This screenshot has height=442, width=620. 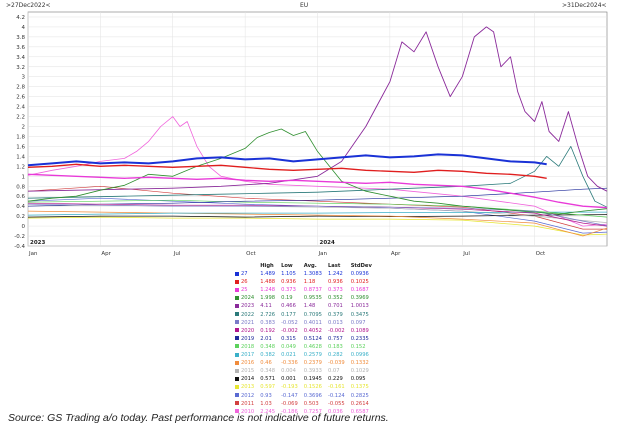 What do you see at coordinates (312, 379) in the screenshot?
I see `legend-avg: 0.1945` at bounding box center [312, 379].